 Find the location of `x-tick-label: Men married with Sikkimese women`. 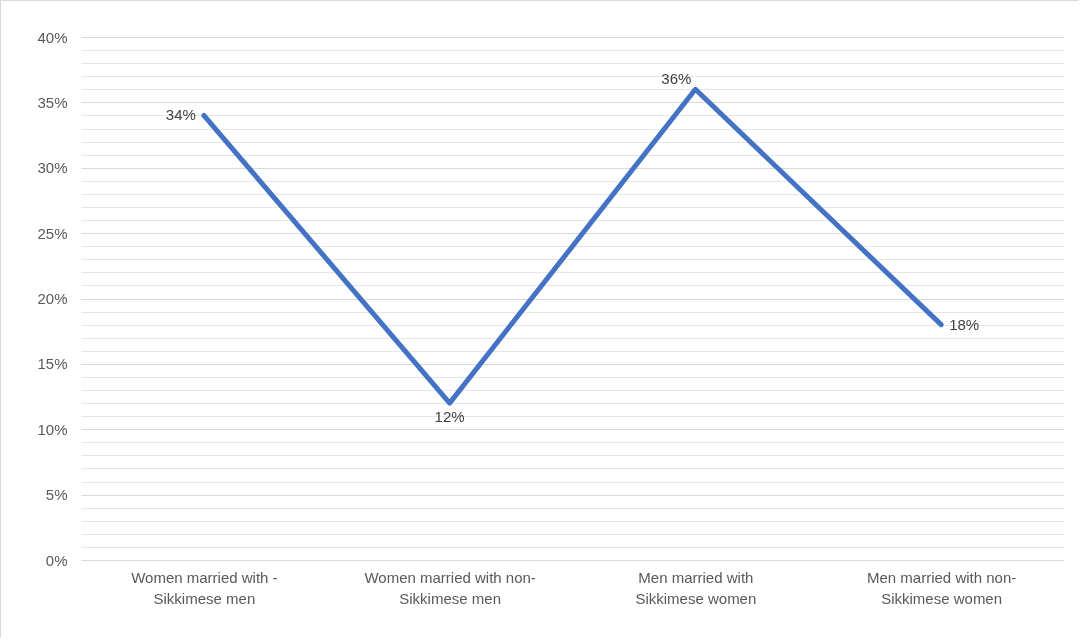

x-tick-label: Men married with Sikkimese women is located at coordinates (696, 587).